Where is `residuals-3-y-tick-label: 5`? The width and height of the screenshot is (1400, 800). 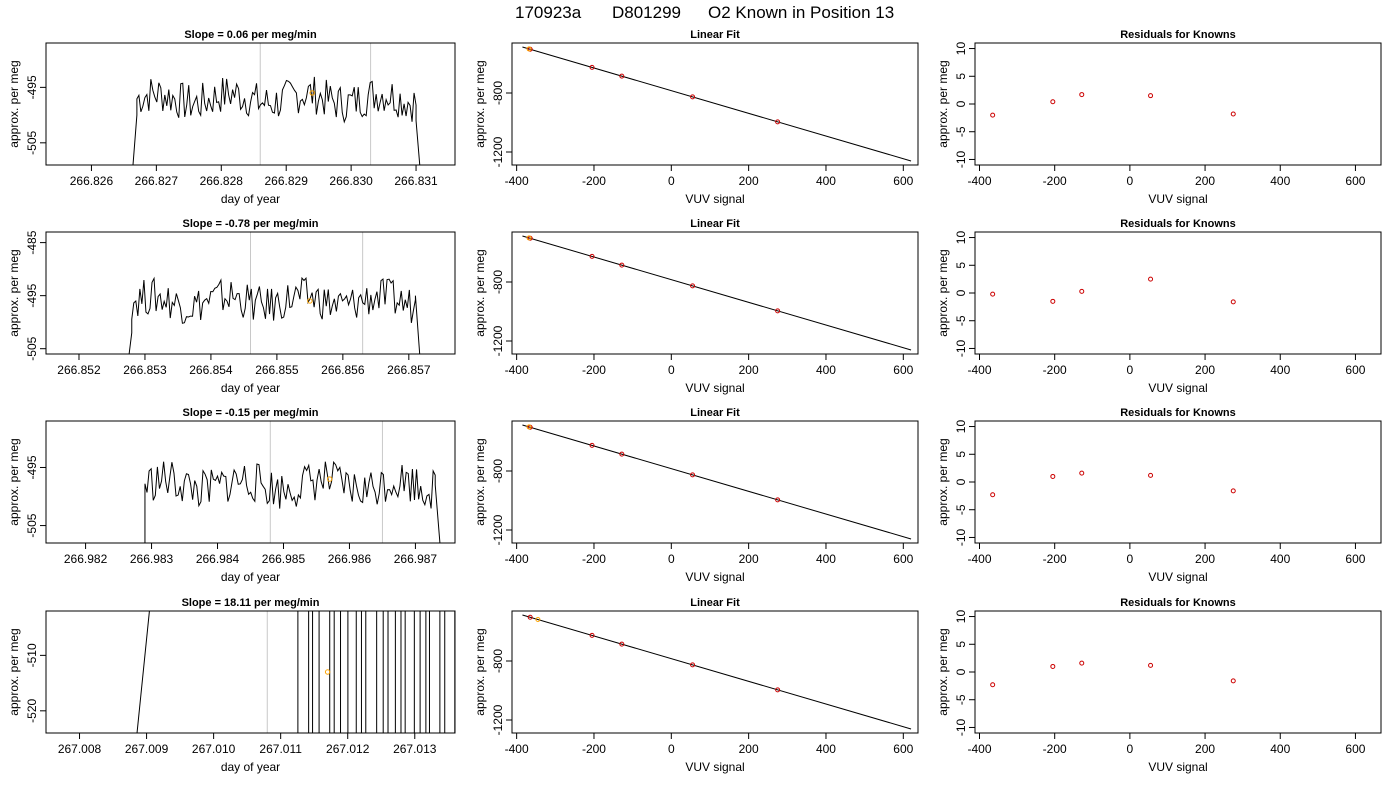 residuals-3-y-tick-label: 5 is located at coordinates (961, 454).